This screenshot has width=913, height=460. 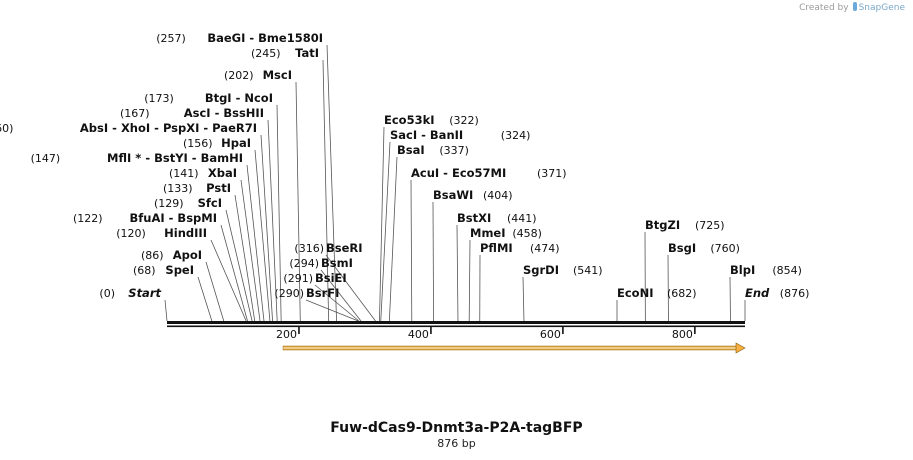 What do you see at coordinates (222, 173) in the screenshot?
I see `site-name: XbaI` at bounding box center [222, 173].